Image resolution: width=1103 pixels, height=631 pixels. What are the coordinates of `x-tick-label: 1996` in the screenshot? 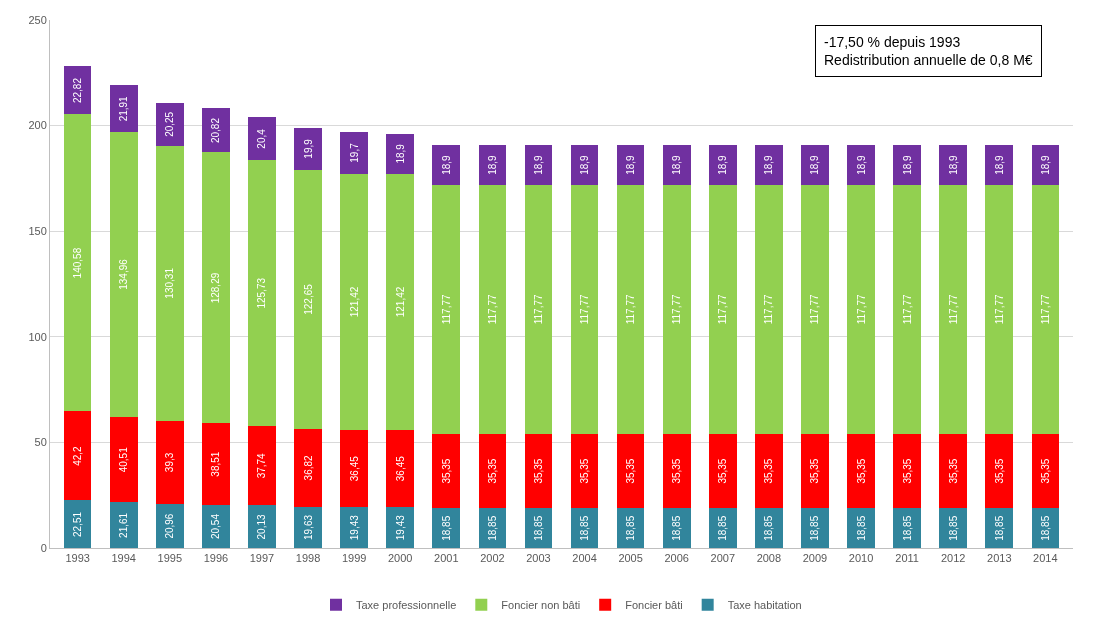 It's located at (216, 558).